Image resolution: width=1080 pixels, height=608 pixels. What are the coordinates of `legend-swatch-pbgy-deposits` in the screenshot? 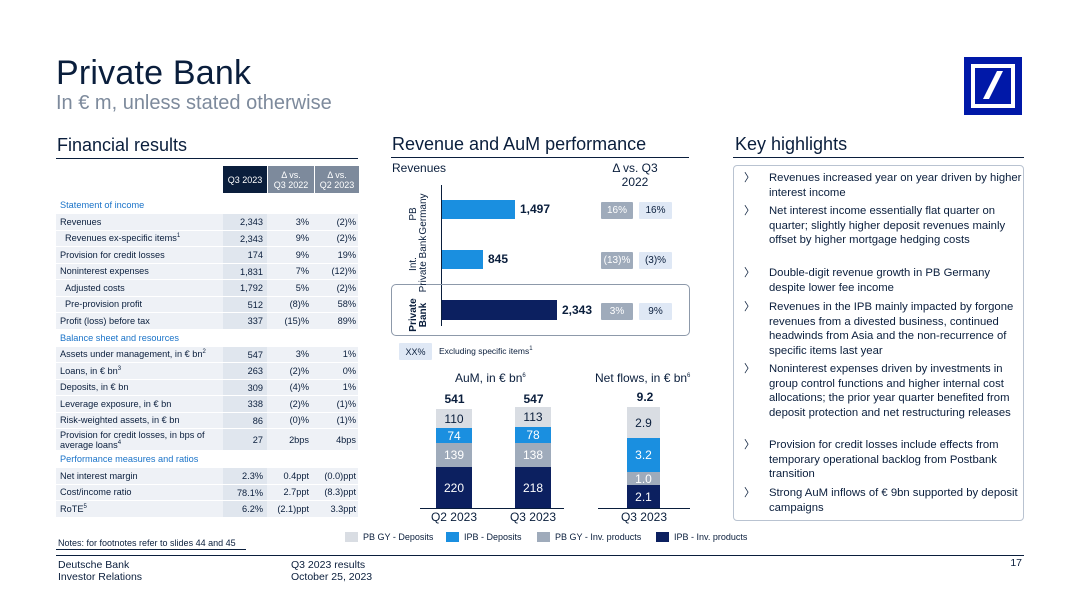 It's located at (351, 537).